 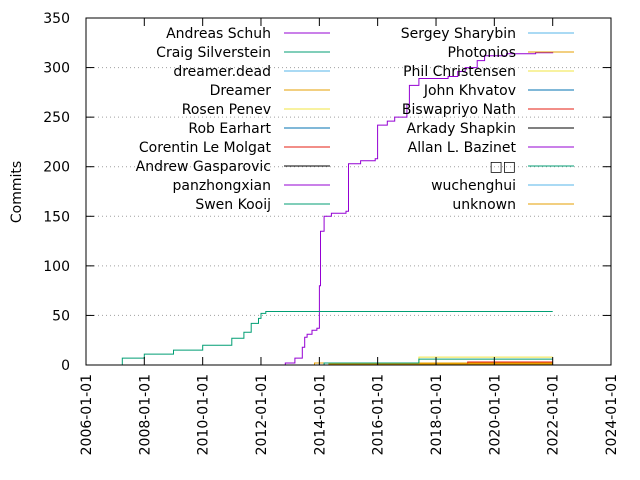 I want to click on legend-label: unknown, so click(x=484, y=205).